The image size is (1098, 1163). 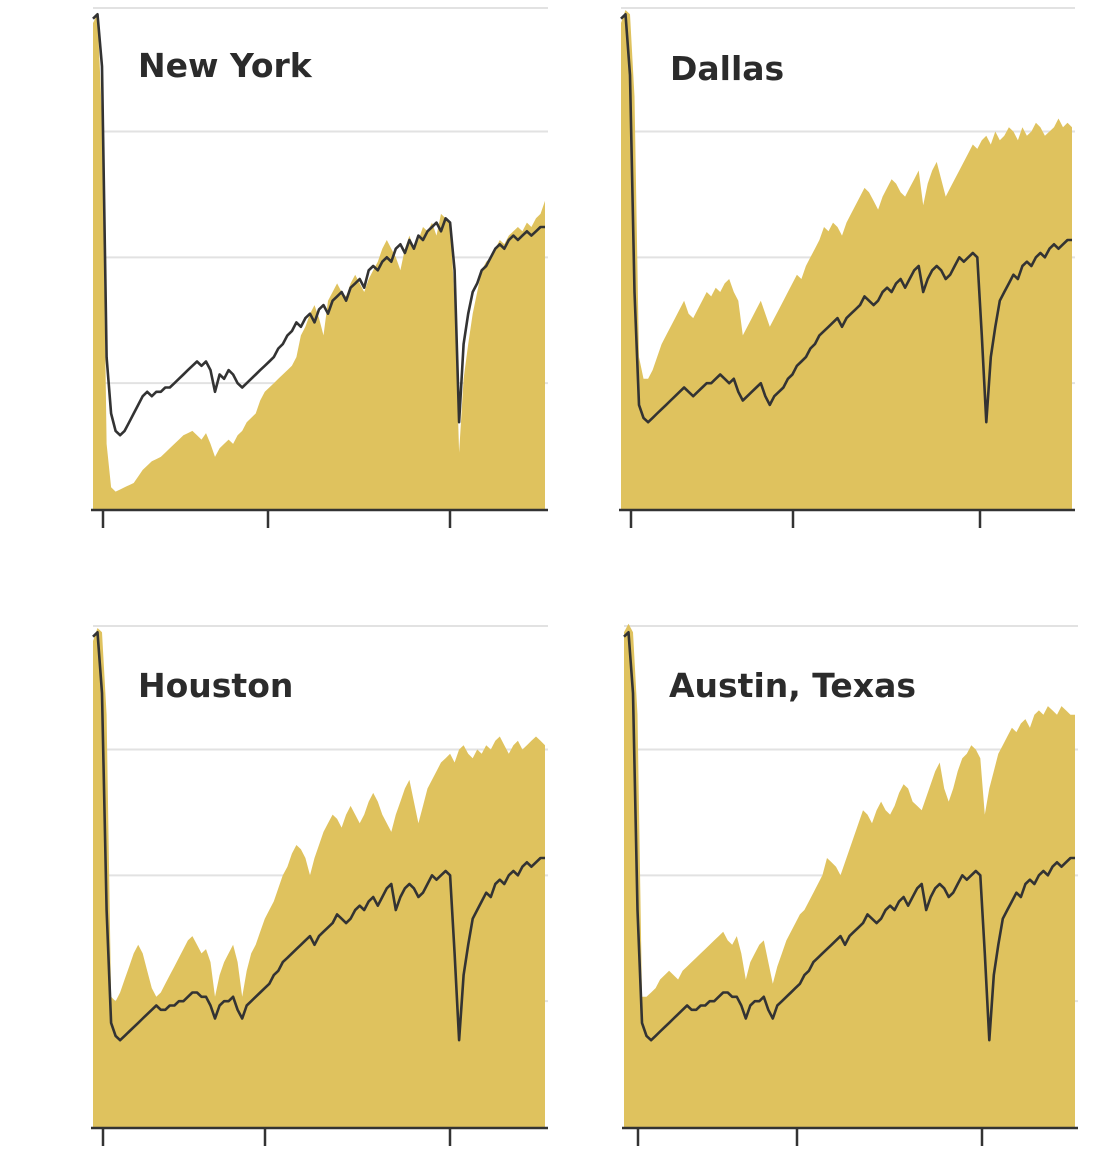 What do you see at coordinates (727, 68) in the screenshot?
I see `panel-title: Dallas` at bounding box center [727, 68].